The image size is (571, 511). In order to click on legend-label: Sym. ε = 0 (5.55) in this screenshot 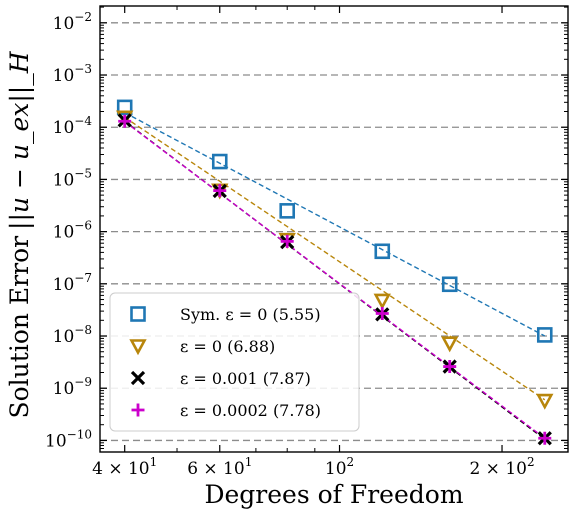, I will do `click(250, 314)`.